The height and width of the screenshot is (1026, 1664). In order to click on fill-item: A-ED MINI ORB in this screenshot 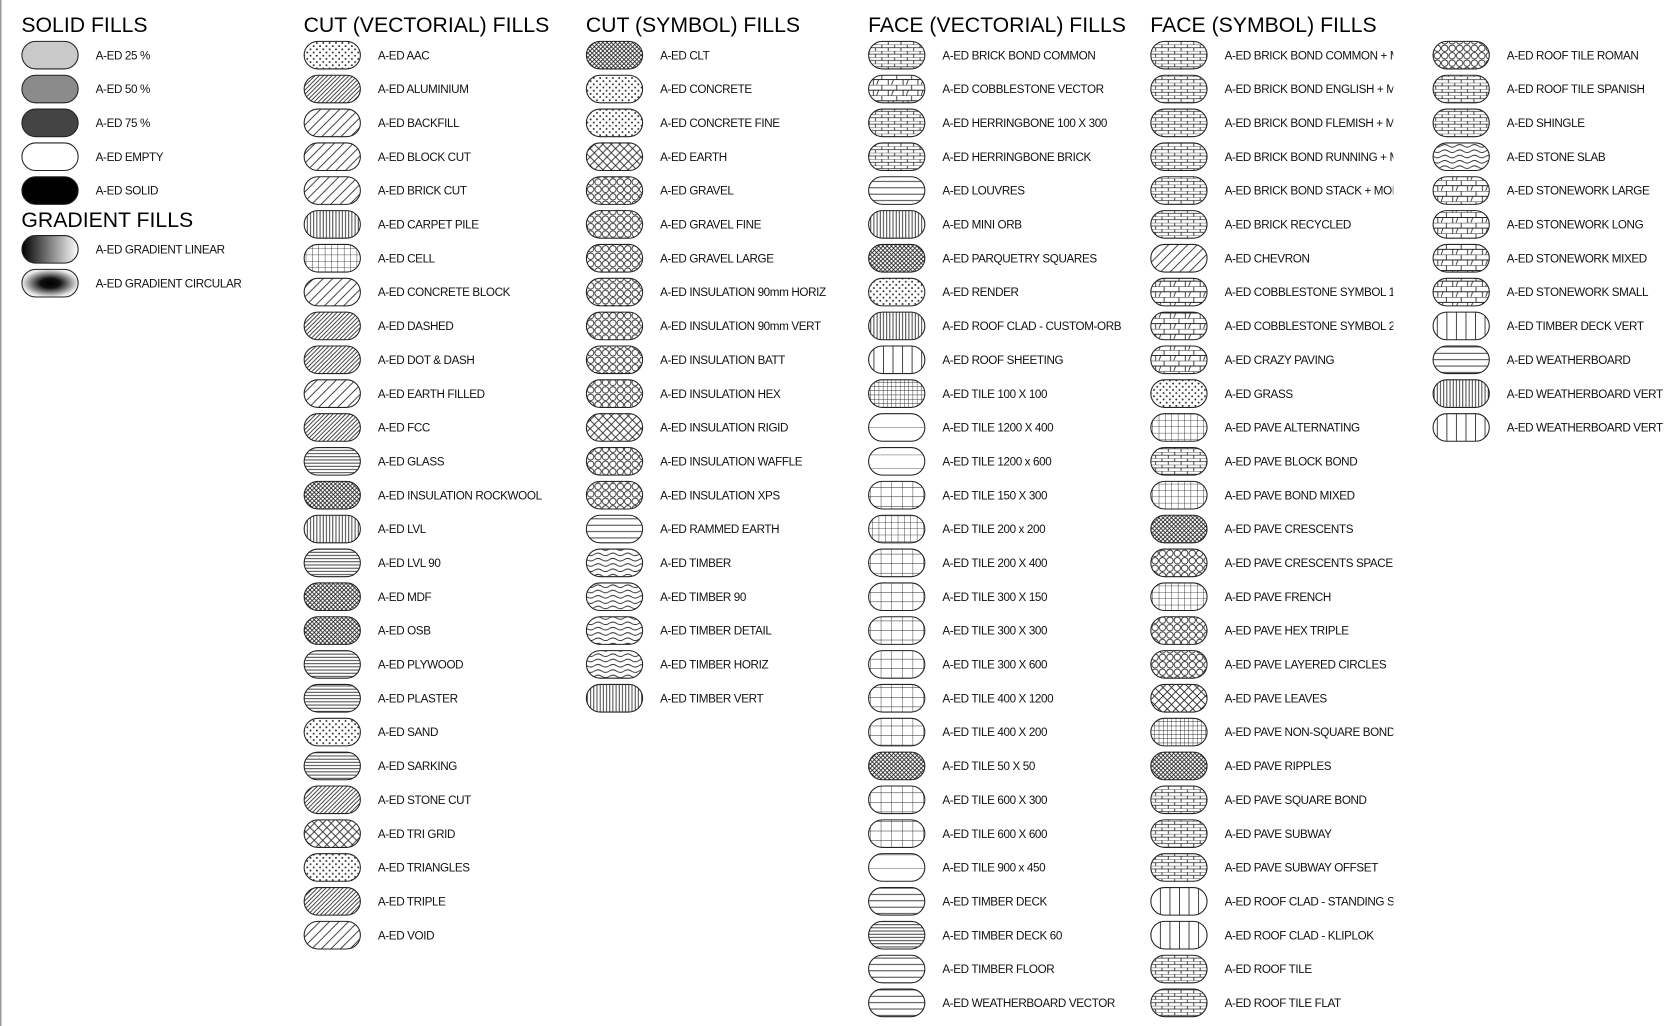, I will do `click(945, 224)`.